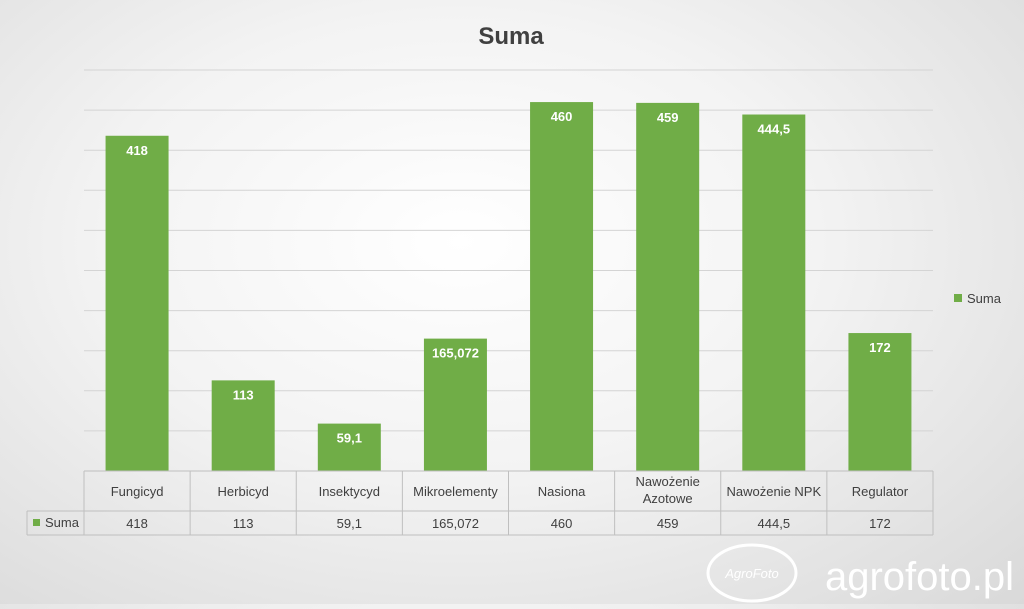 This screenshot has width=1024, height=609. What do you see at coordinates (455, 523) in the screenshot?
I see `table-value: 165,072` at bounding box center [455, 523].